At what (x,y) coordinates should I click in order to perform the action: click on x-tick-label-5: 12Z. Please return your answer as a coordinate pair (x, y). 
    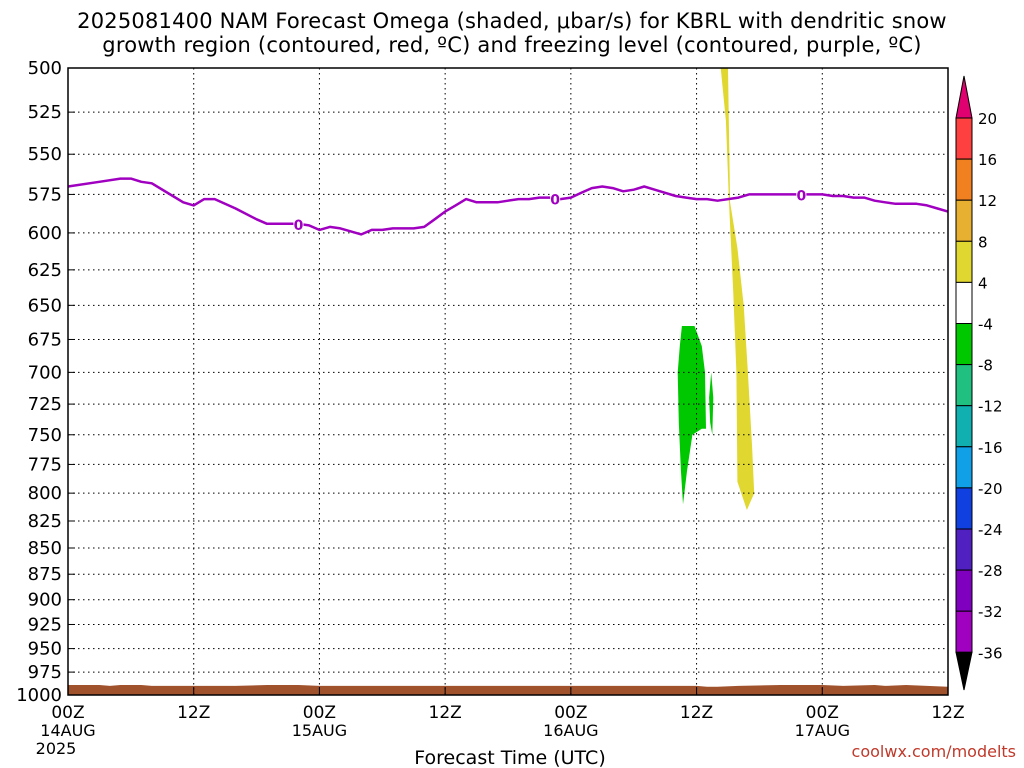
    Looking at the image, I should click on (696, 713).